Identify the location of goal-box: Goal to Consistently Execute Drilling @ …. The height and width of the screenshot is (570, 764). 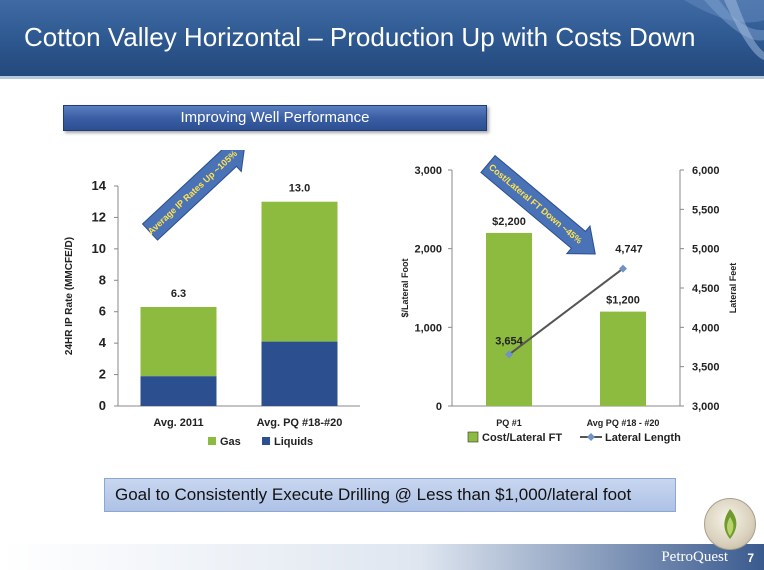
(390, 495).